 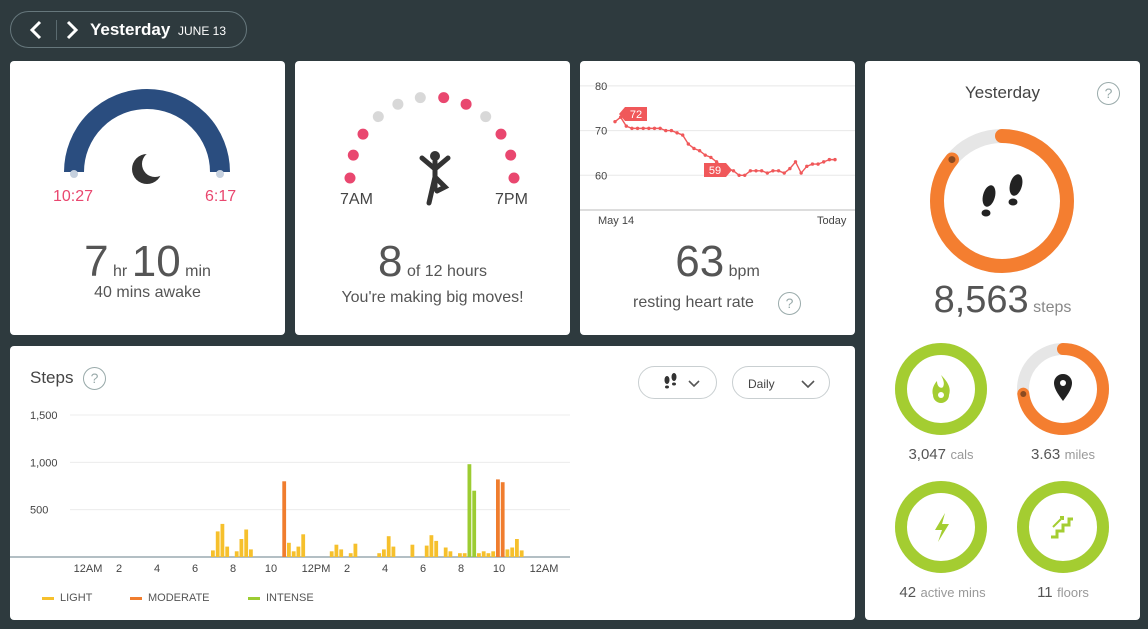 What do you see at coordinates (1063, 527) in the screenshot?
I see `floors-ring` at bounding box center [1063, 527].